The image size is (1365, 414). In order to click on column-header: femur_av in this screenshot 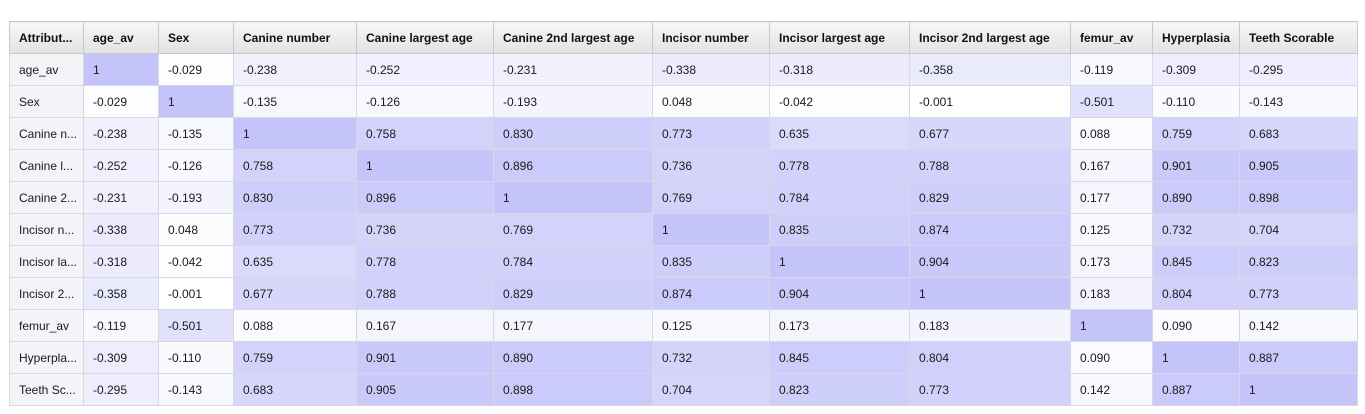, I will do `click(1111, 37)`.